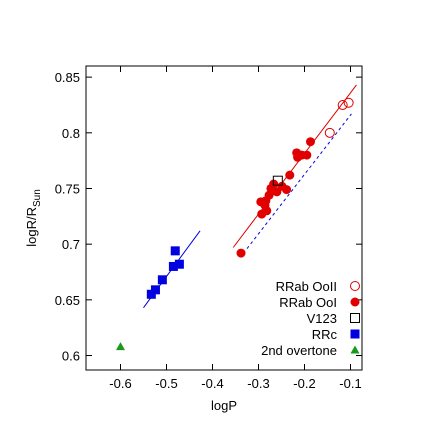 Image resolution: width=447 pixels, height=448 pixels. I want to click on y-axis-label-sub: Sun, so click(37, 198).